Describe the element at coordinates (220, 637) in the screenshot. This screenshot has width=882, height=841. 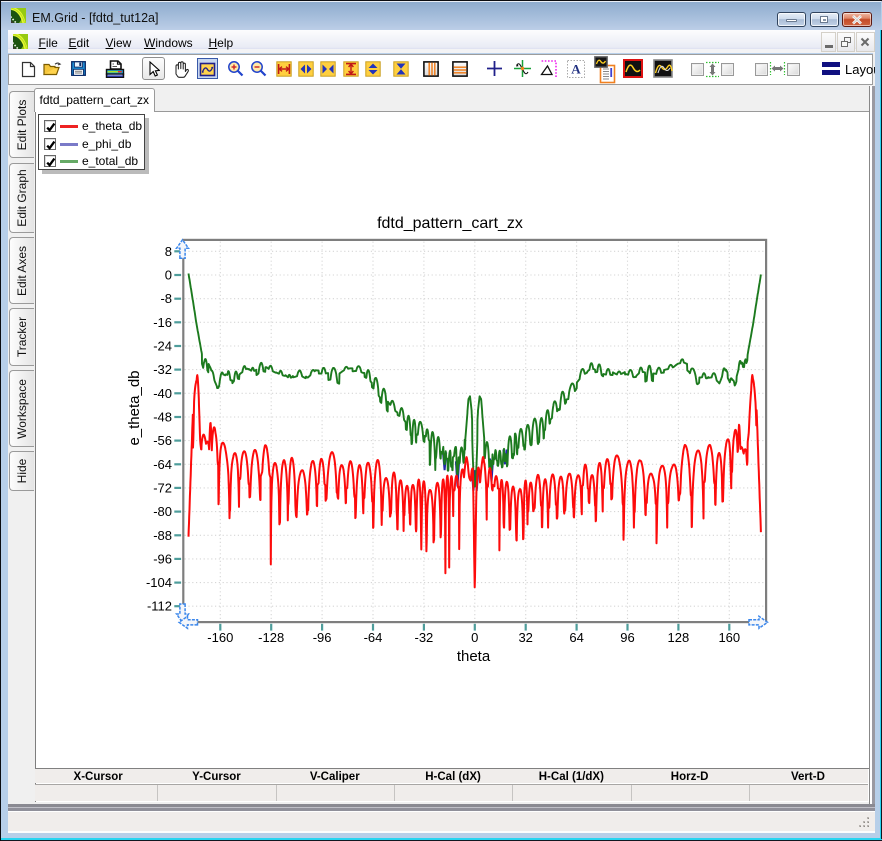
I see `svg-text: -160` at that location.